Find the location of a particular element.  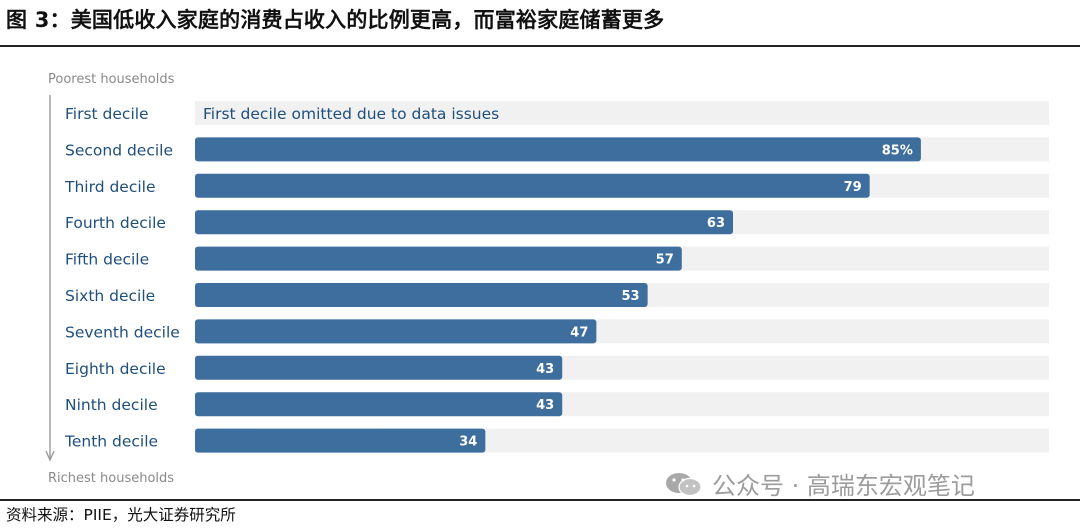

figure-title: 图 3：美国低收入家庭的消费占收入的比例更高，而富裕家庭储蓄更多 is located at coordinates (335, 20).